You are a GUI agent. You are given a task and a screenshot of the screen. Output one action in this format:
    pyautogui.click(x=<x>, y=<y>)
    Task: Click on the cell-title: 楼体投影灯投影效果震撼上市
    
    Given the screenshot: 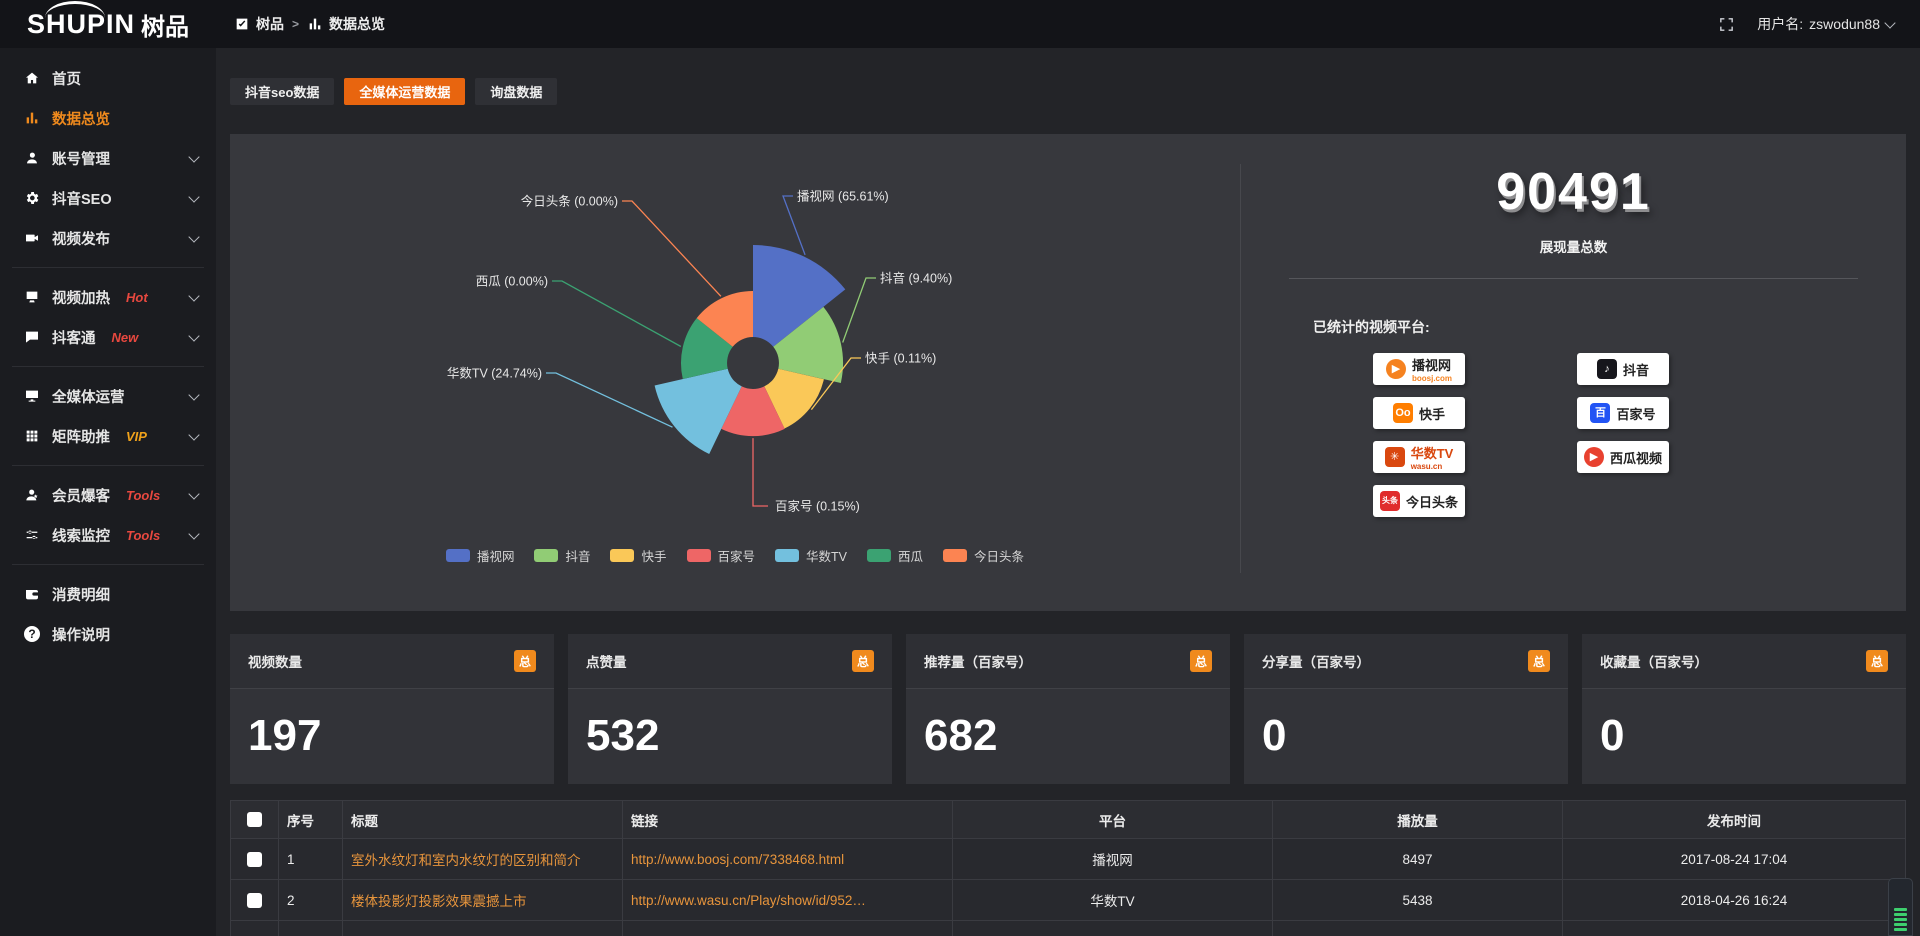 What is the action you would take?
    pyautogui.click(x=482, y=900)
    